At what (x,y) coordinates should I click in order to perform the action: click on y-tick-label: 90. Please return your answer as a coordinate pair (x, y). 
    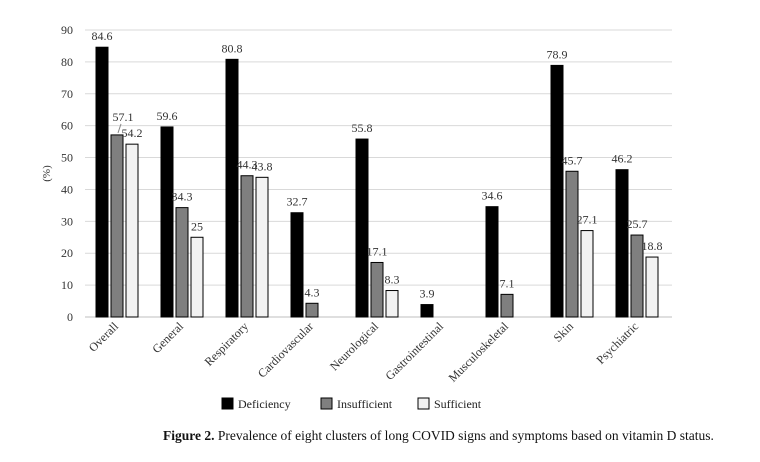
    Looking at the image, I should click on (67, 30).